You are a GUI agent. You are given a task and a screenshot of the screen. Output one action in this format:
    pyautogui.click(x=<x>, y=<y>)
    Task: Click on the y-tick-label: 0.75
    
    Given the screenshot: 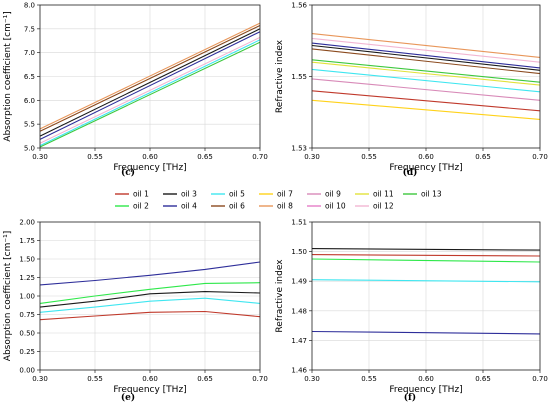 What is the action you would take?
    pyautogui.click(x=27, y=315)
    